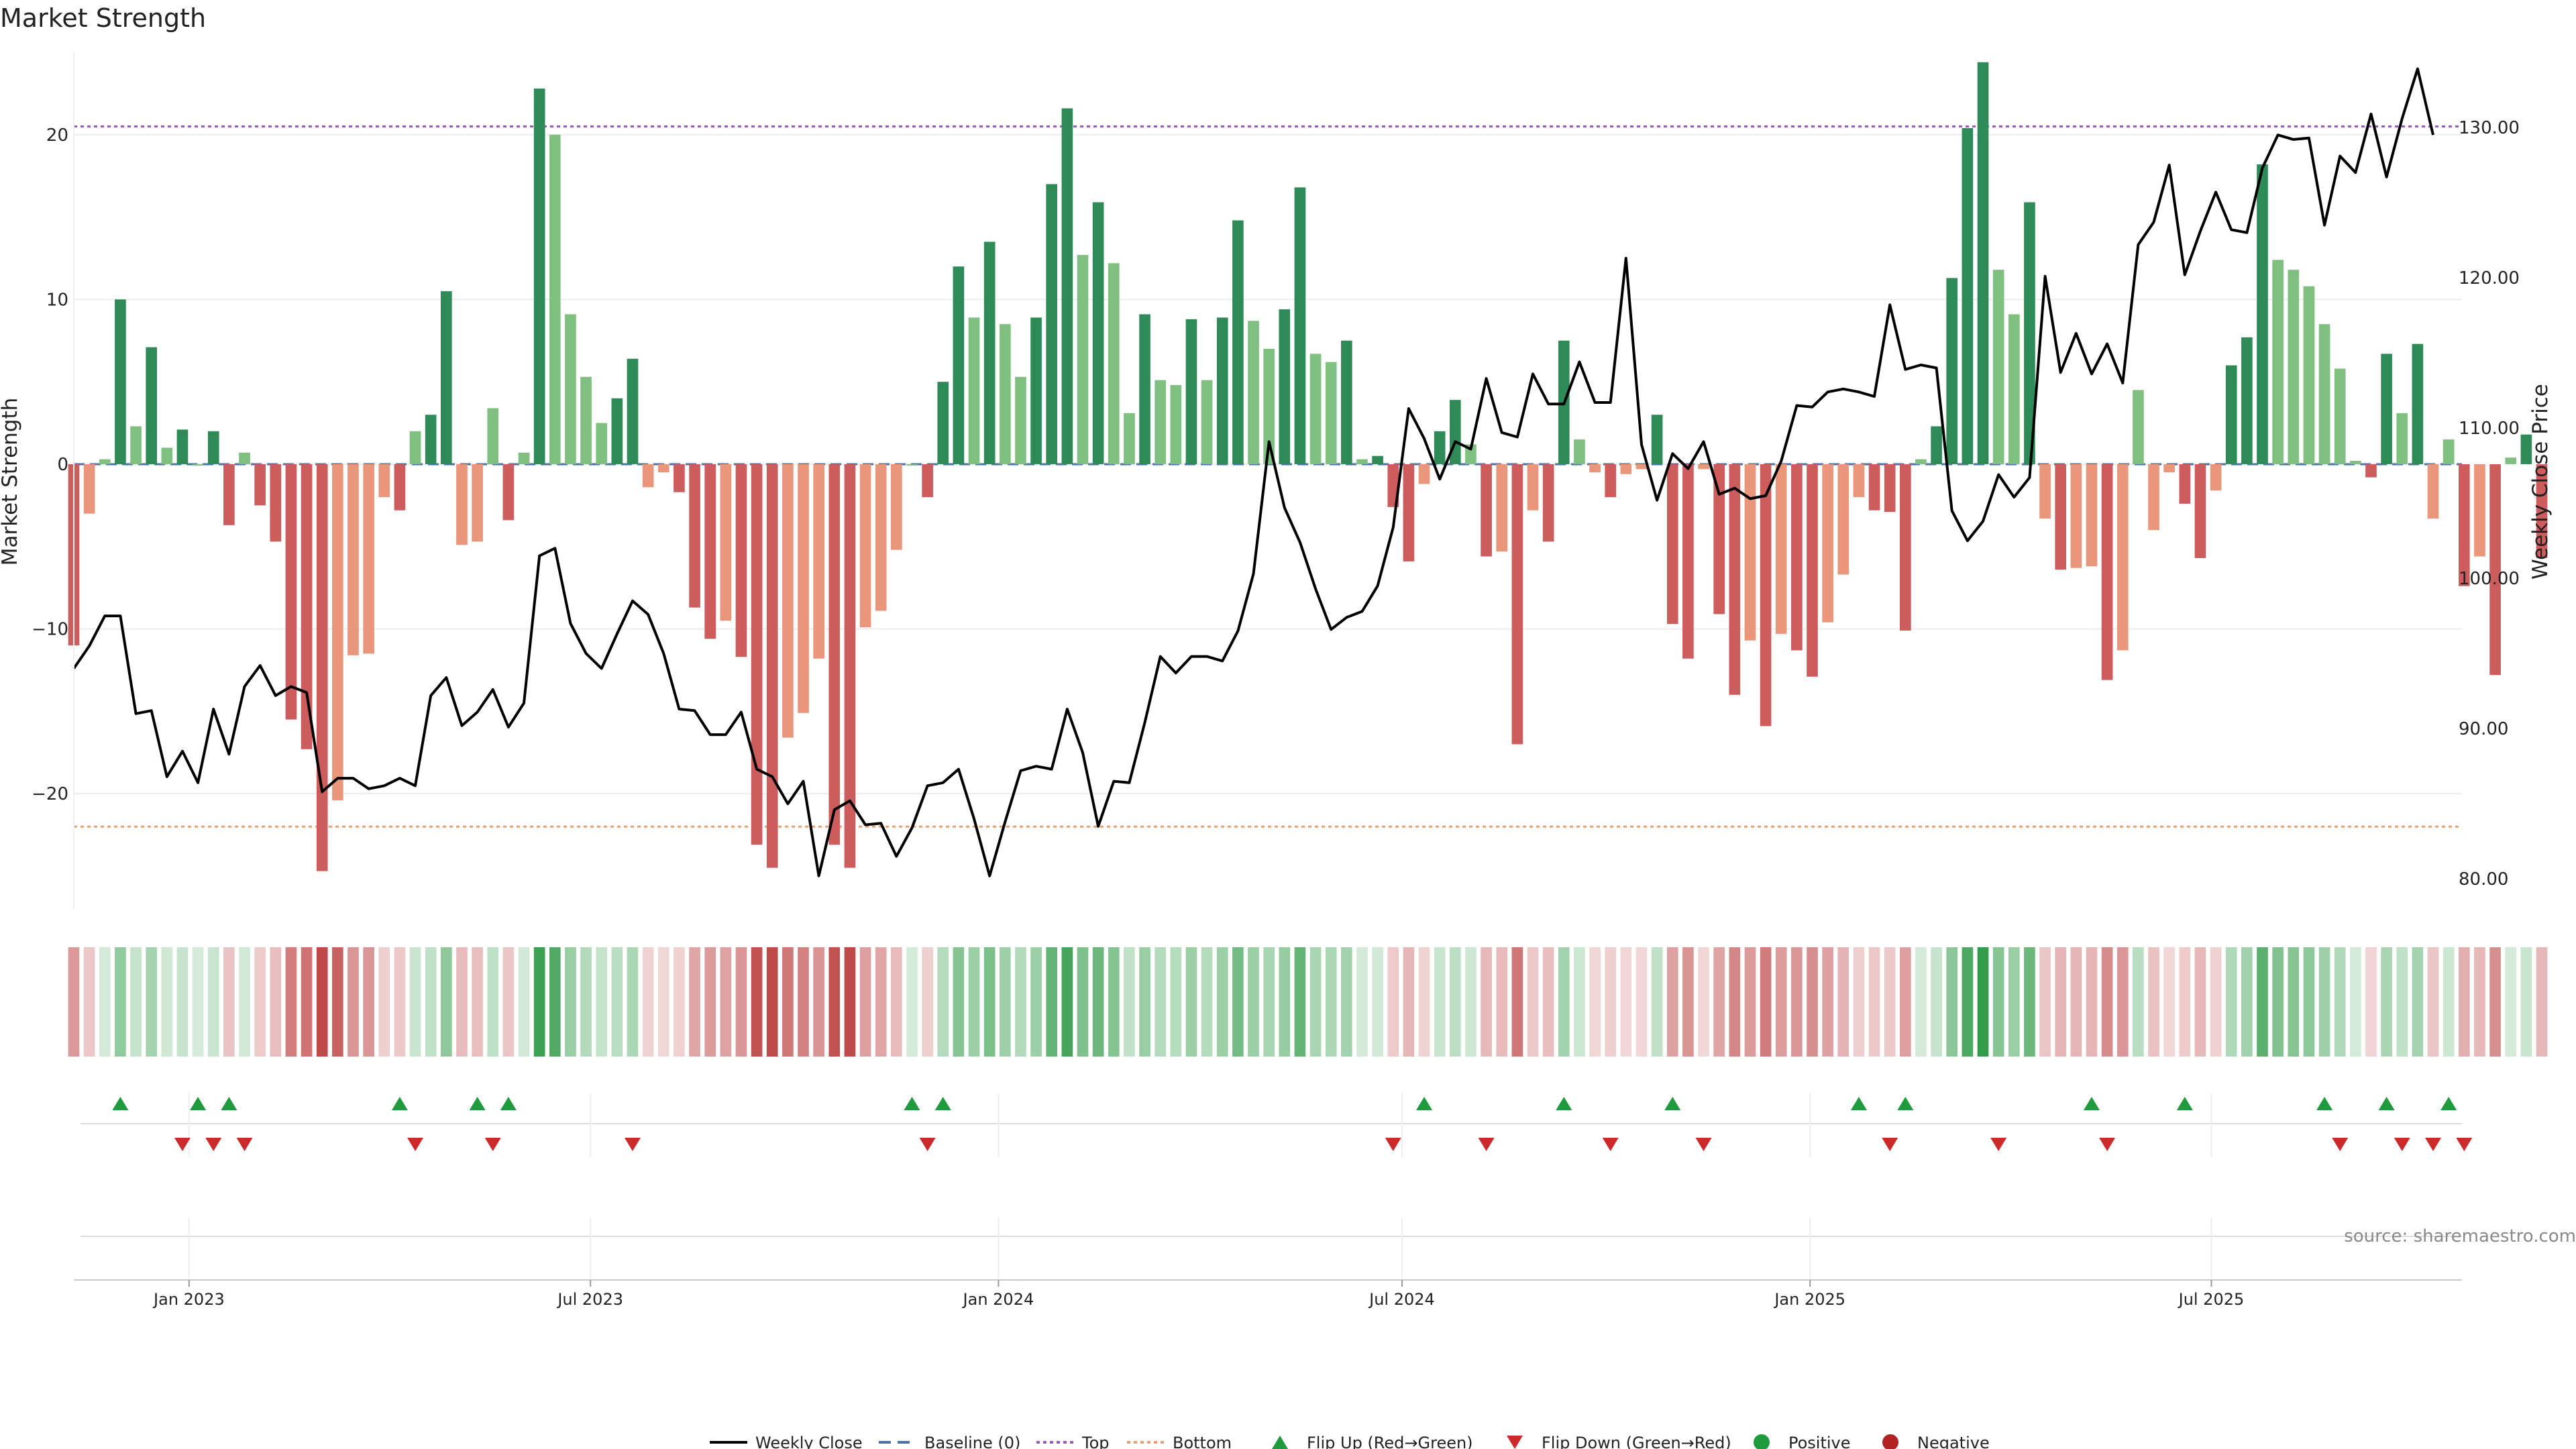 This screenshot has height=1449, width=2576. I want to click on y-tick-label: 0, so click(62, 465).